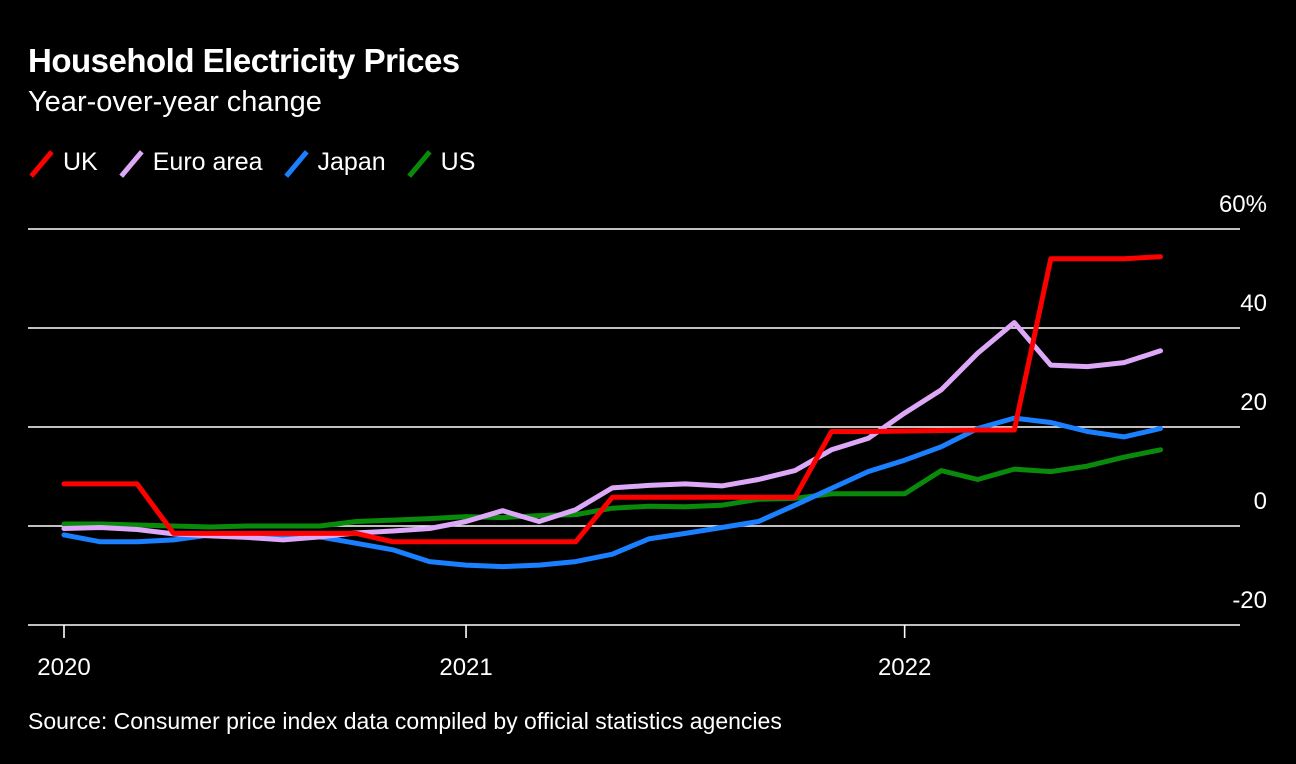 The image size is (1296, 764). I want to click on legend-item-us: US, so click(441, 162).